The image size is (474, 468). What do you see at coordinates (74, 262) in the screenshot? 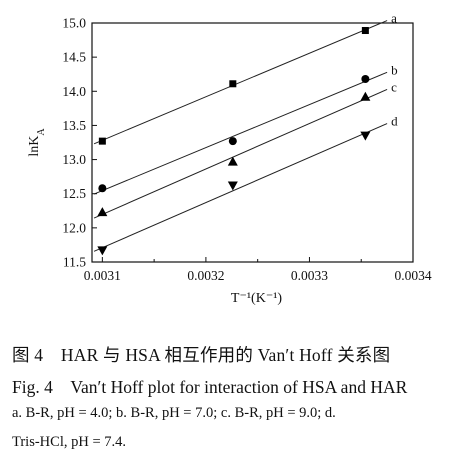
I see `y-tick-label: 11.5` at bounding box center [74, 262].